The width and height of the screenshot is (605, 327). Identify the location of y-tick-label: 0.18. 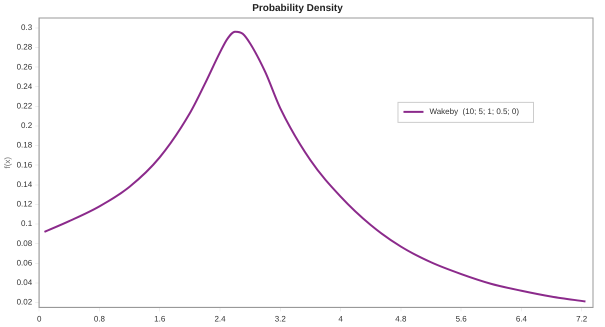
(24, 145).